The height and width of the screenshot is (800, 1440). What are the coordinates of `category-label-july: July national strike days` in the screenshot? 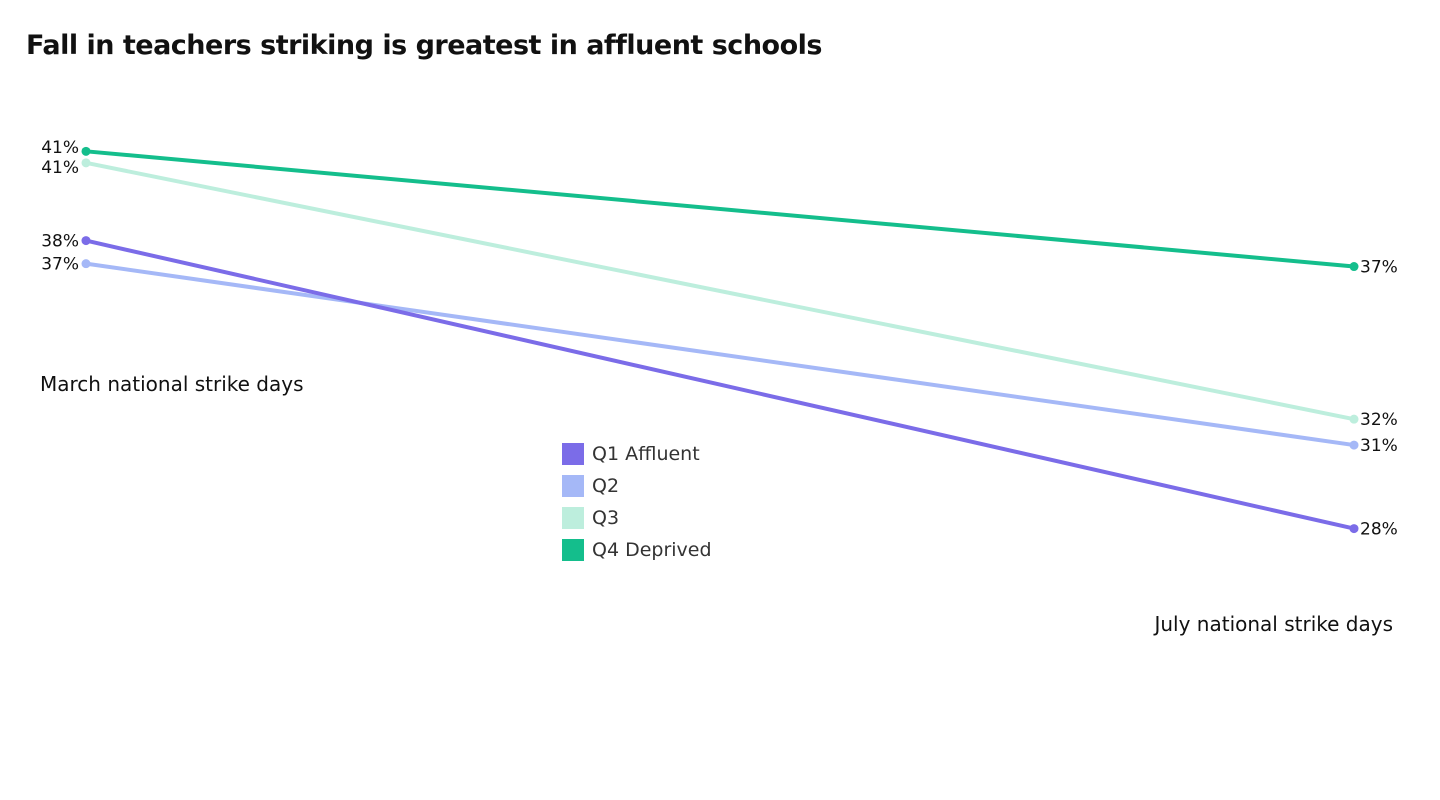 It's located at (1272, 624).